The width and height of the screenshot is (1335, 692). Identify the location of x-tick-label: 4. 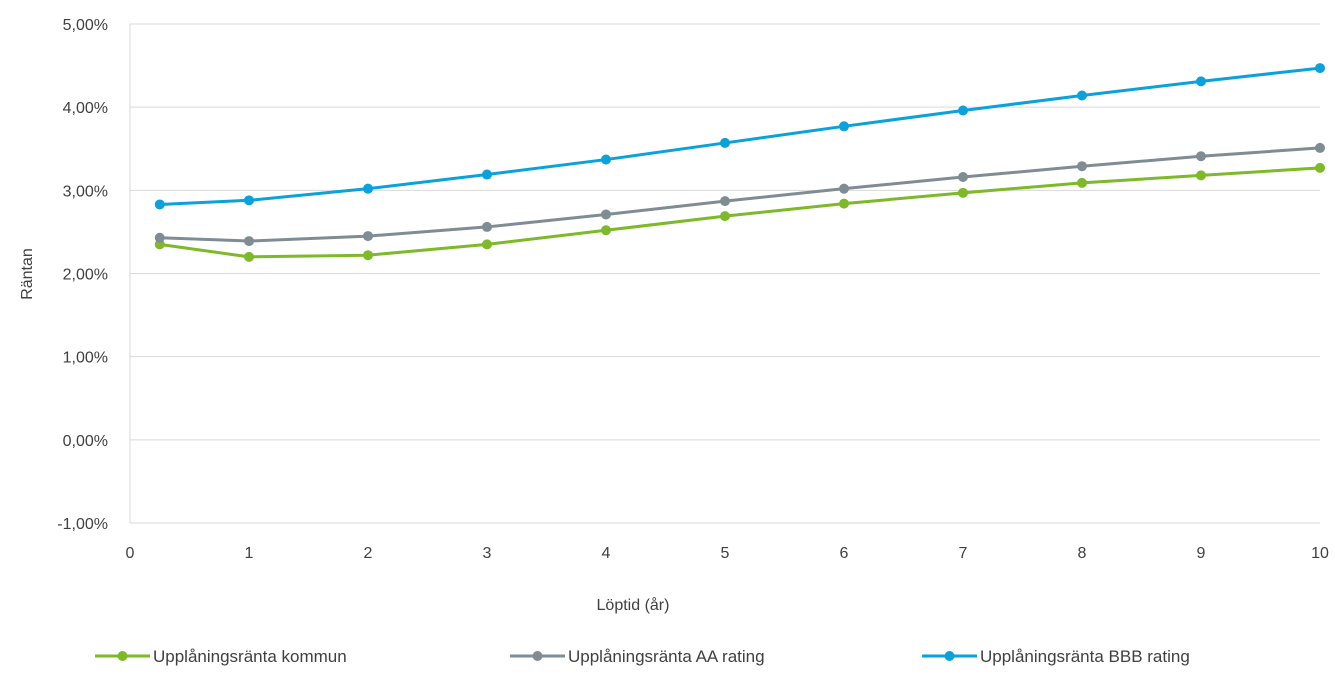
(606, 553).